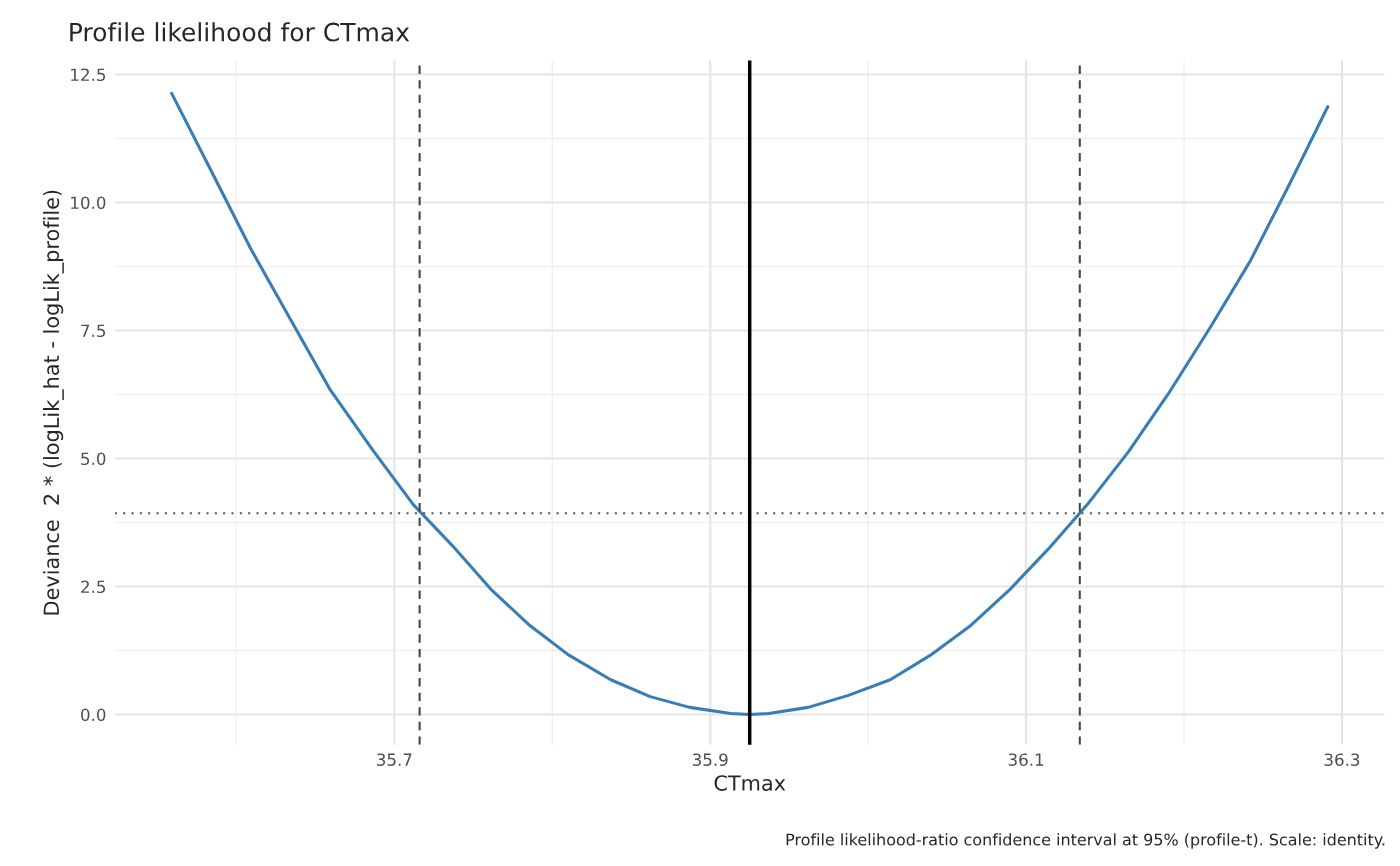 This screenshot has height=866, width=1400. I want to click on y-tick-label: 5.0, so click(93, 459).